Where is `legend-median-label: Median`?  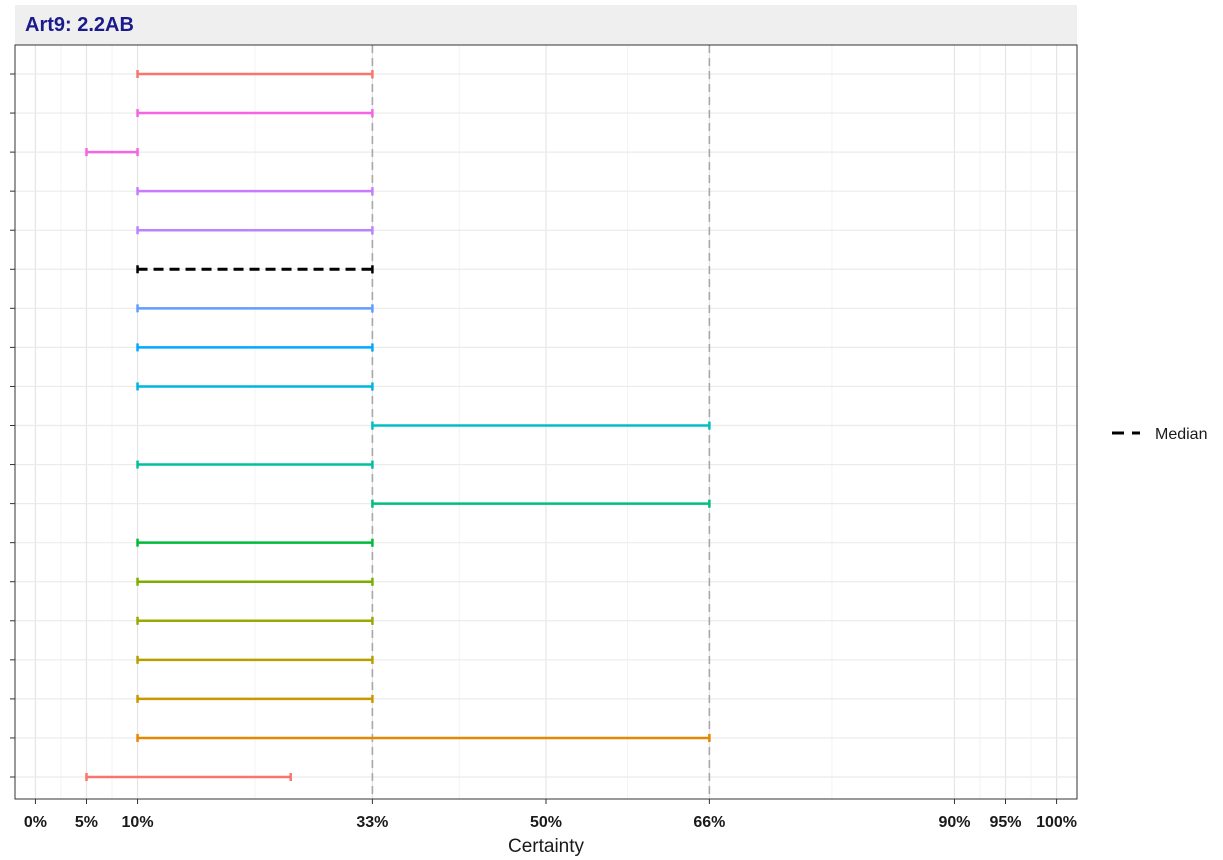 legend-median-label: Median is located at coordinates (1181, 434).